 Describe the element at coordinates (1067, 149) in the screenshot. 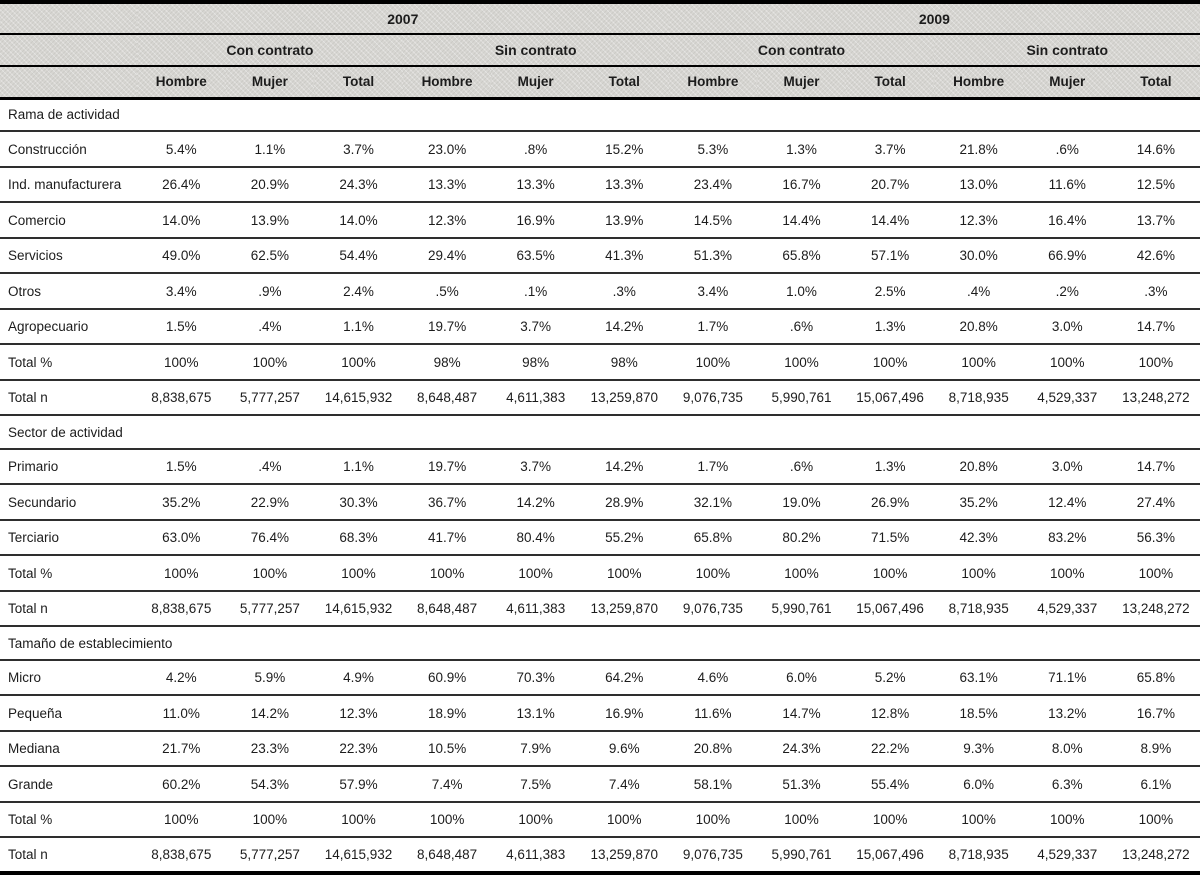

I see `data-cell: .6%` at that location.